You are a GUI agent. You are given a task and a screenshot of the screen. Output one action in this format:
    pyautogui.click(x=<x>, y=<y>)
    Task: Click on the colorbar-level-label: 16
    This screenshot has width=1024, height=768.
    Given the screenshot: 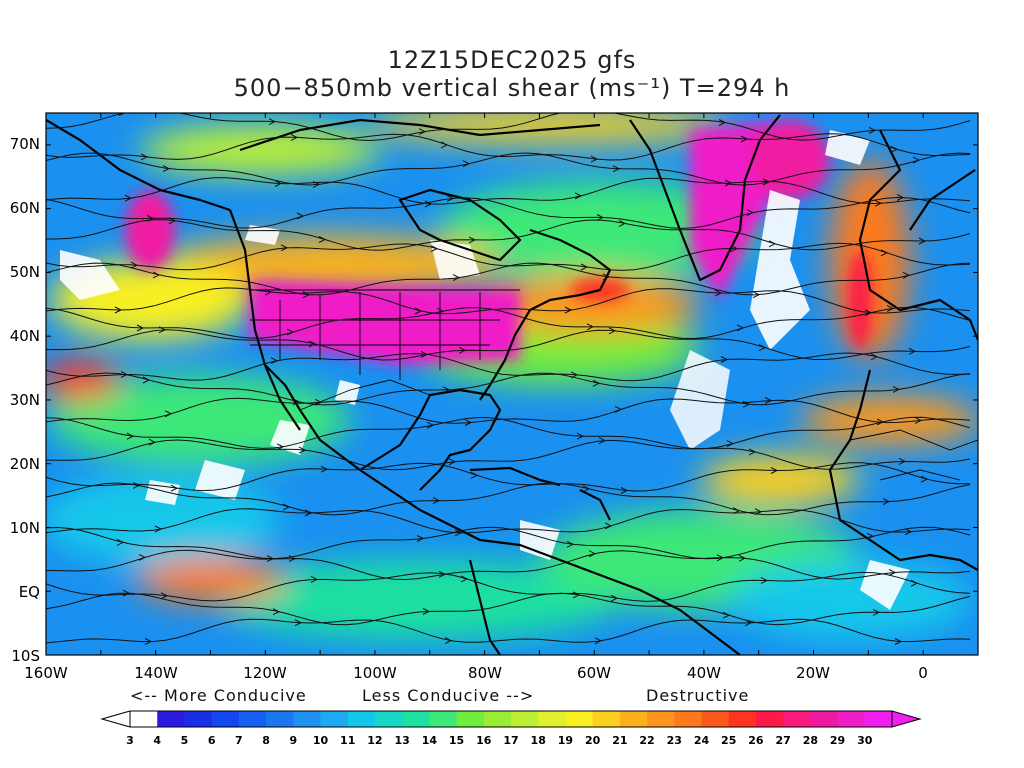 What is the action you would take?
    pyautogui.click(x=484, y=740)
    